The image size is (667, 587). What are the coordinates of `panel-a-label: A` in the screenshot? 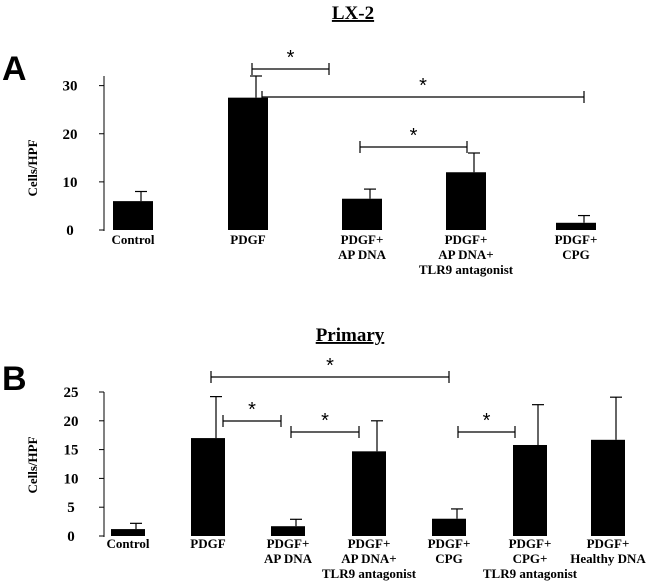 It's located at (14, 69).